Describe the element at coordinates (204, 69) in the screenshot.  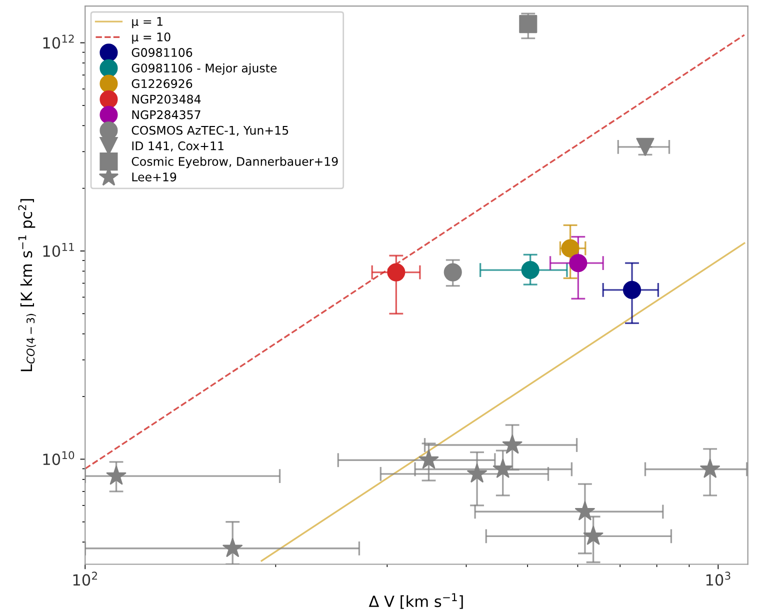
I see `legend-label: G0981106 - Mejor ajuste` at that location.